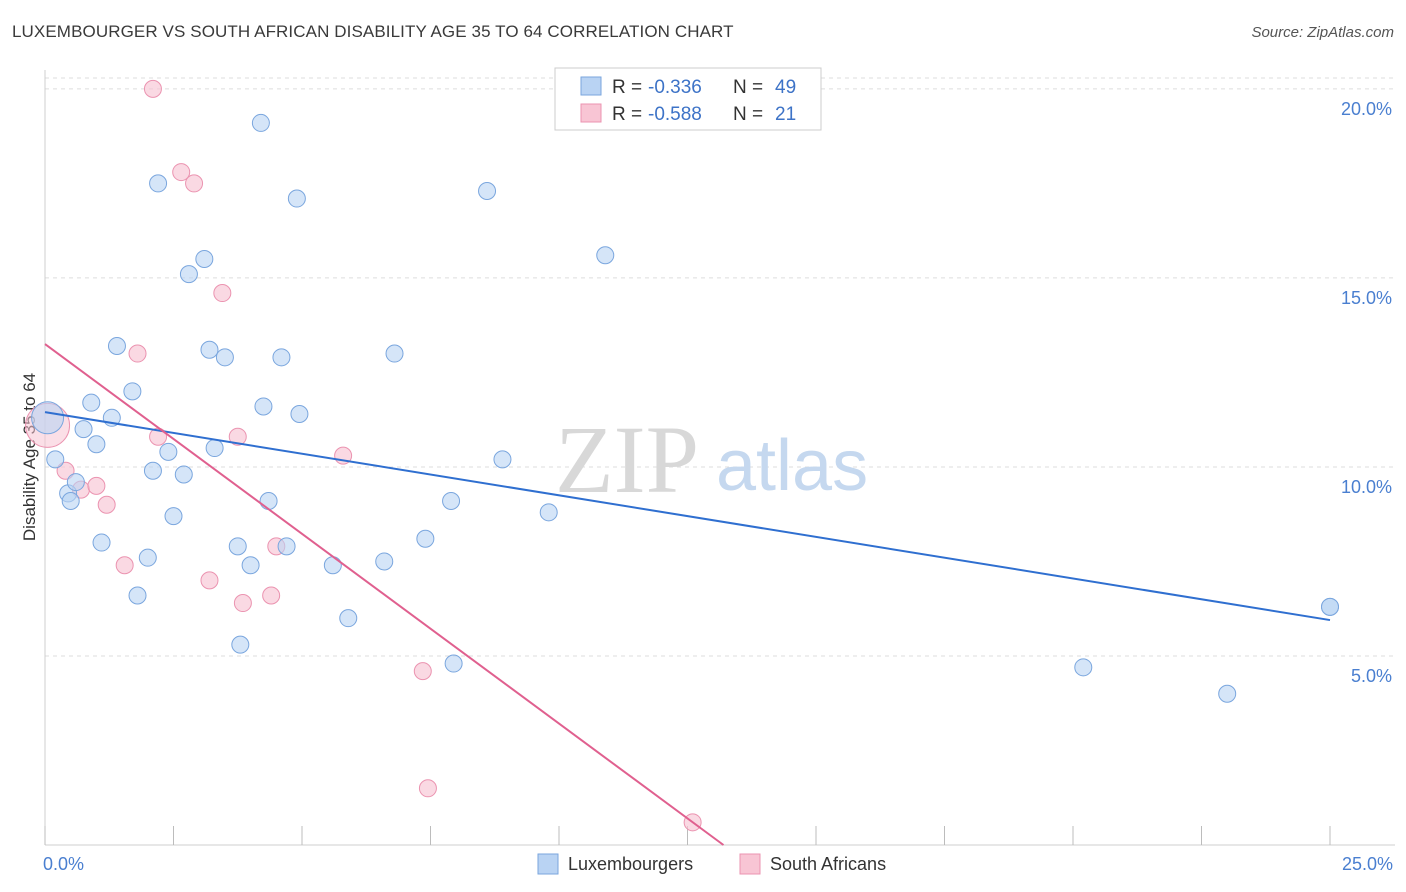 This screenshot has height=892, width=1406. Describe the element at coordinates (591, 86) in the screenshot. I see `stats-swatch-luxembourgers` at that location.